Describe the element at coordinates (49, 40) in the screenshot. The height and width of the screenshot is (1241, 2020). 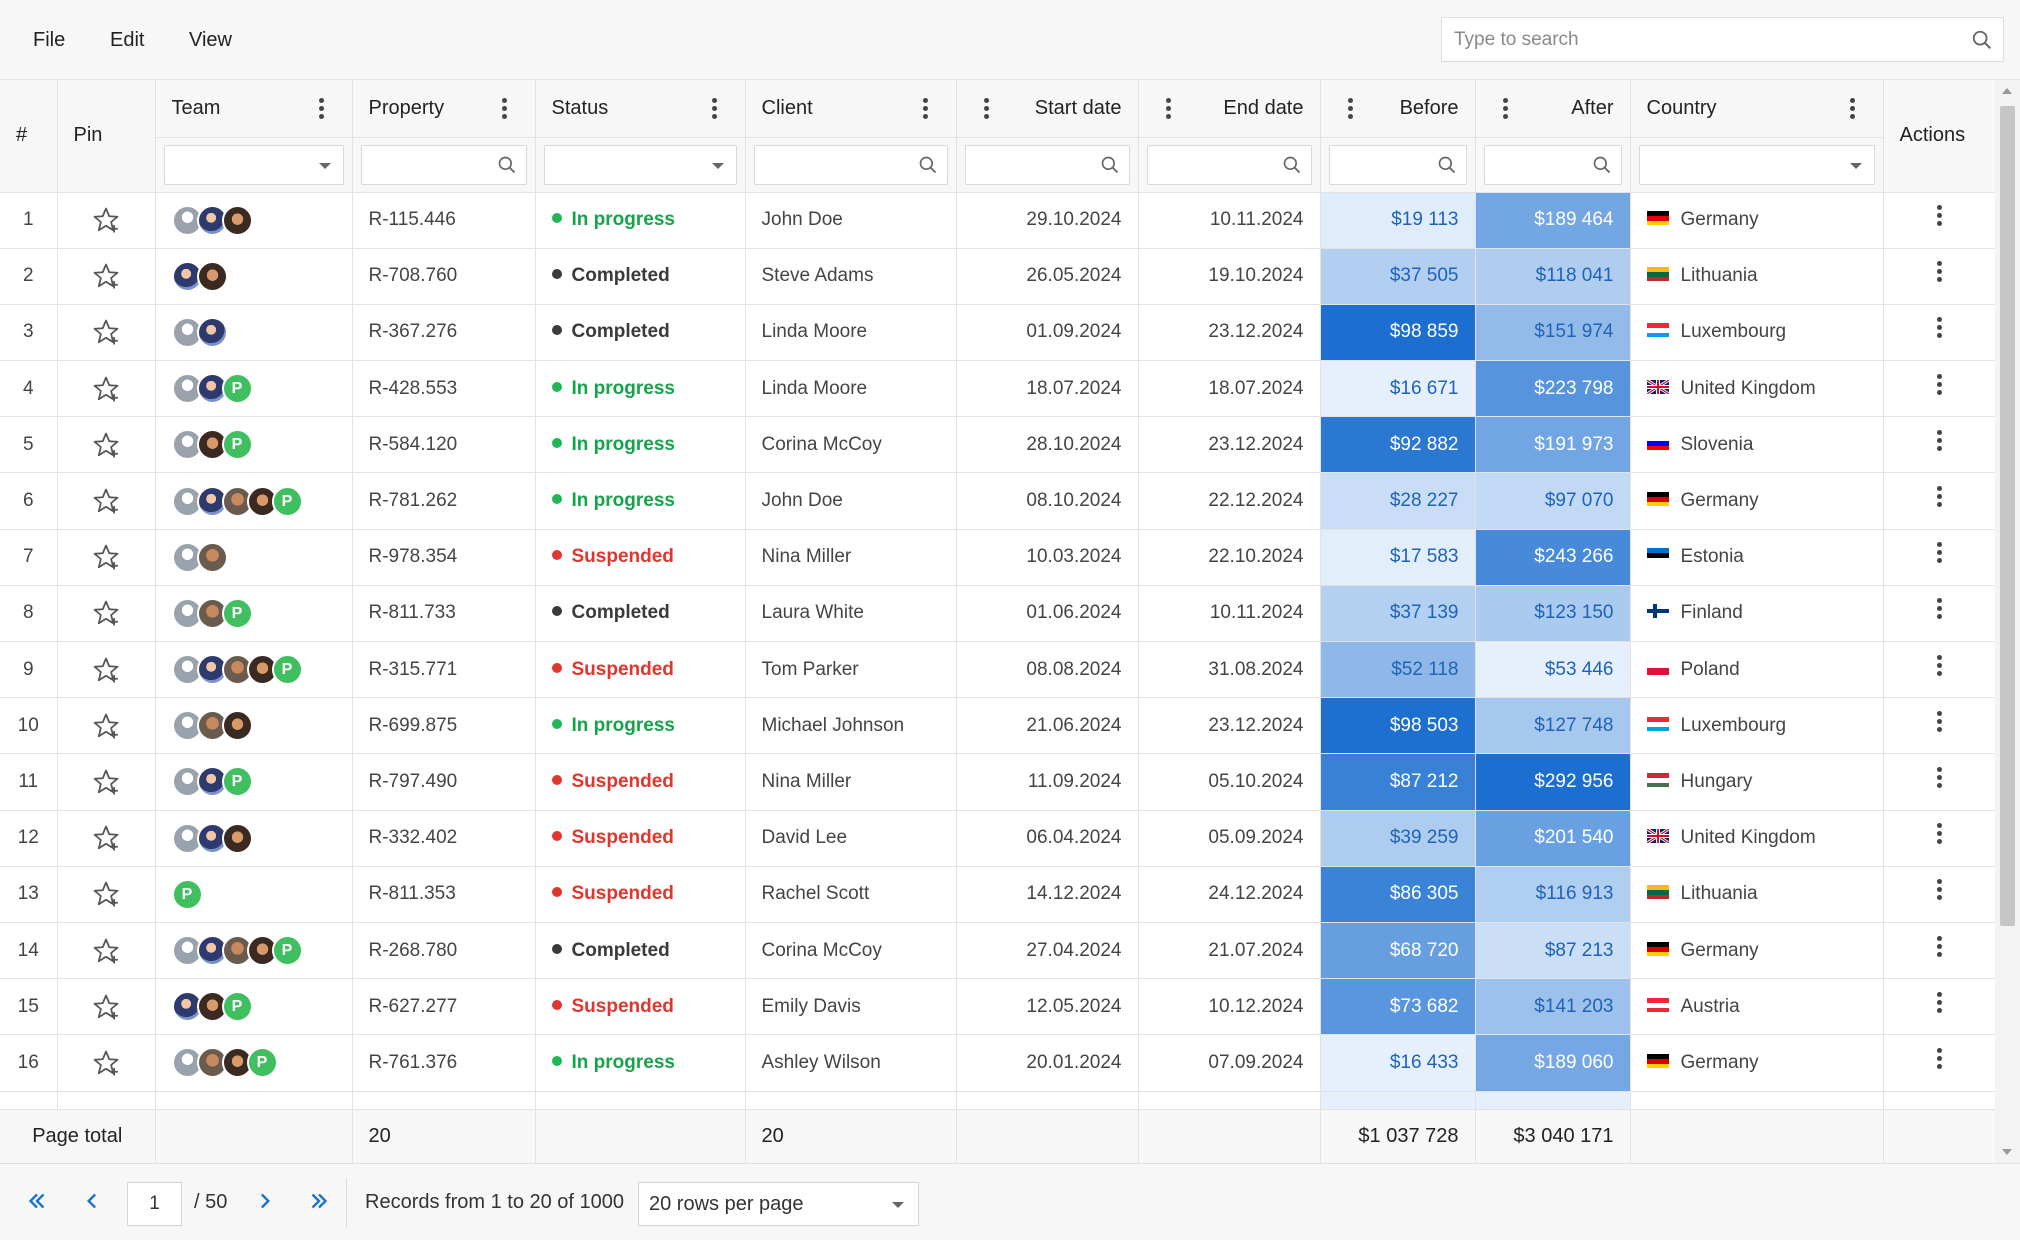
I see `menu-file: File` at that location.